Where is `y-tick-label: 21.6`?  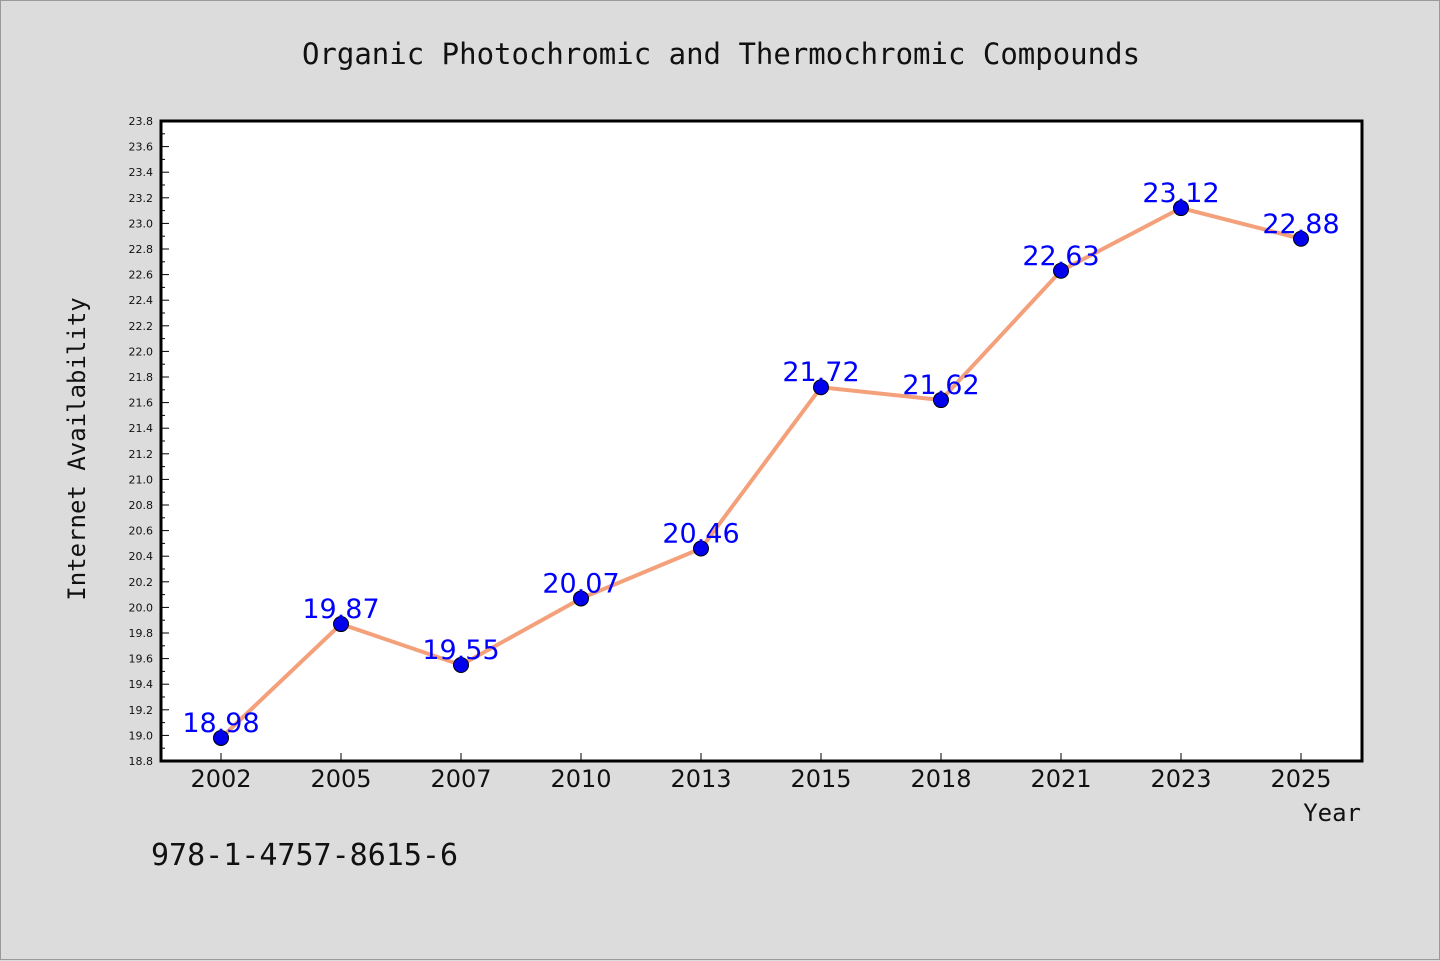 y-tick-label: 21.6 is located at coordinates (141, 403).